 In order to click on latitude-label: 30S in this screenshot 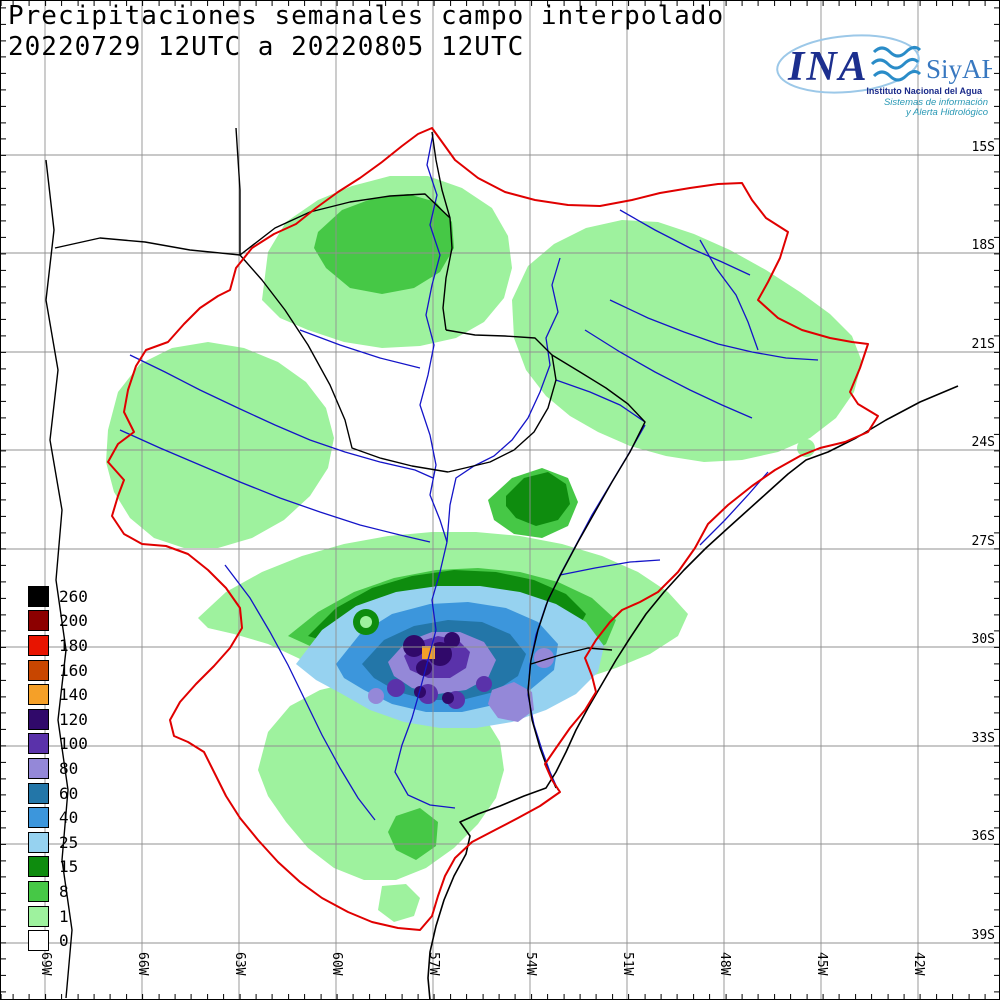, I will do `click(983, 639)`.